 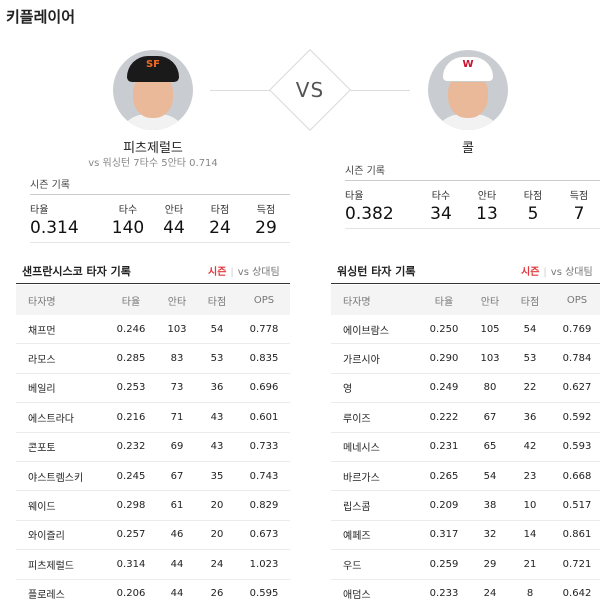 What do you see at coordinates (468, 148) in the screenshot?
I see `player-name-right: 콜` at bounding box center [468, 148].